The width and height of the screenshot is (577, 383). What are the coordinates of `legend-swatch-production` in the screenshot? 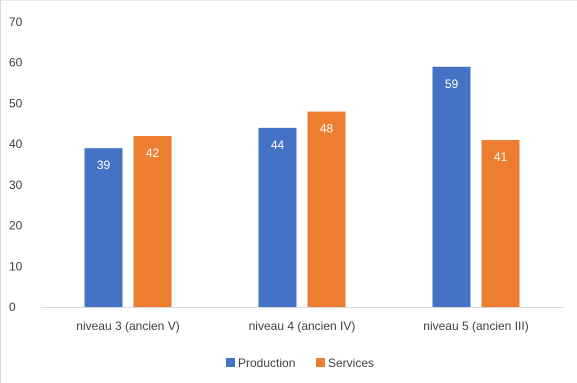 It's located at (230, 362).